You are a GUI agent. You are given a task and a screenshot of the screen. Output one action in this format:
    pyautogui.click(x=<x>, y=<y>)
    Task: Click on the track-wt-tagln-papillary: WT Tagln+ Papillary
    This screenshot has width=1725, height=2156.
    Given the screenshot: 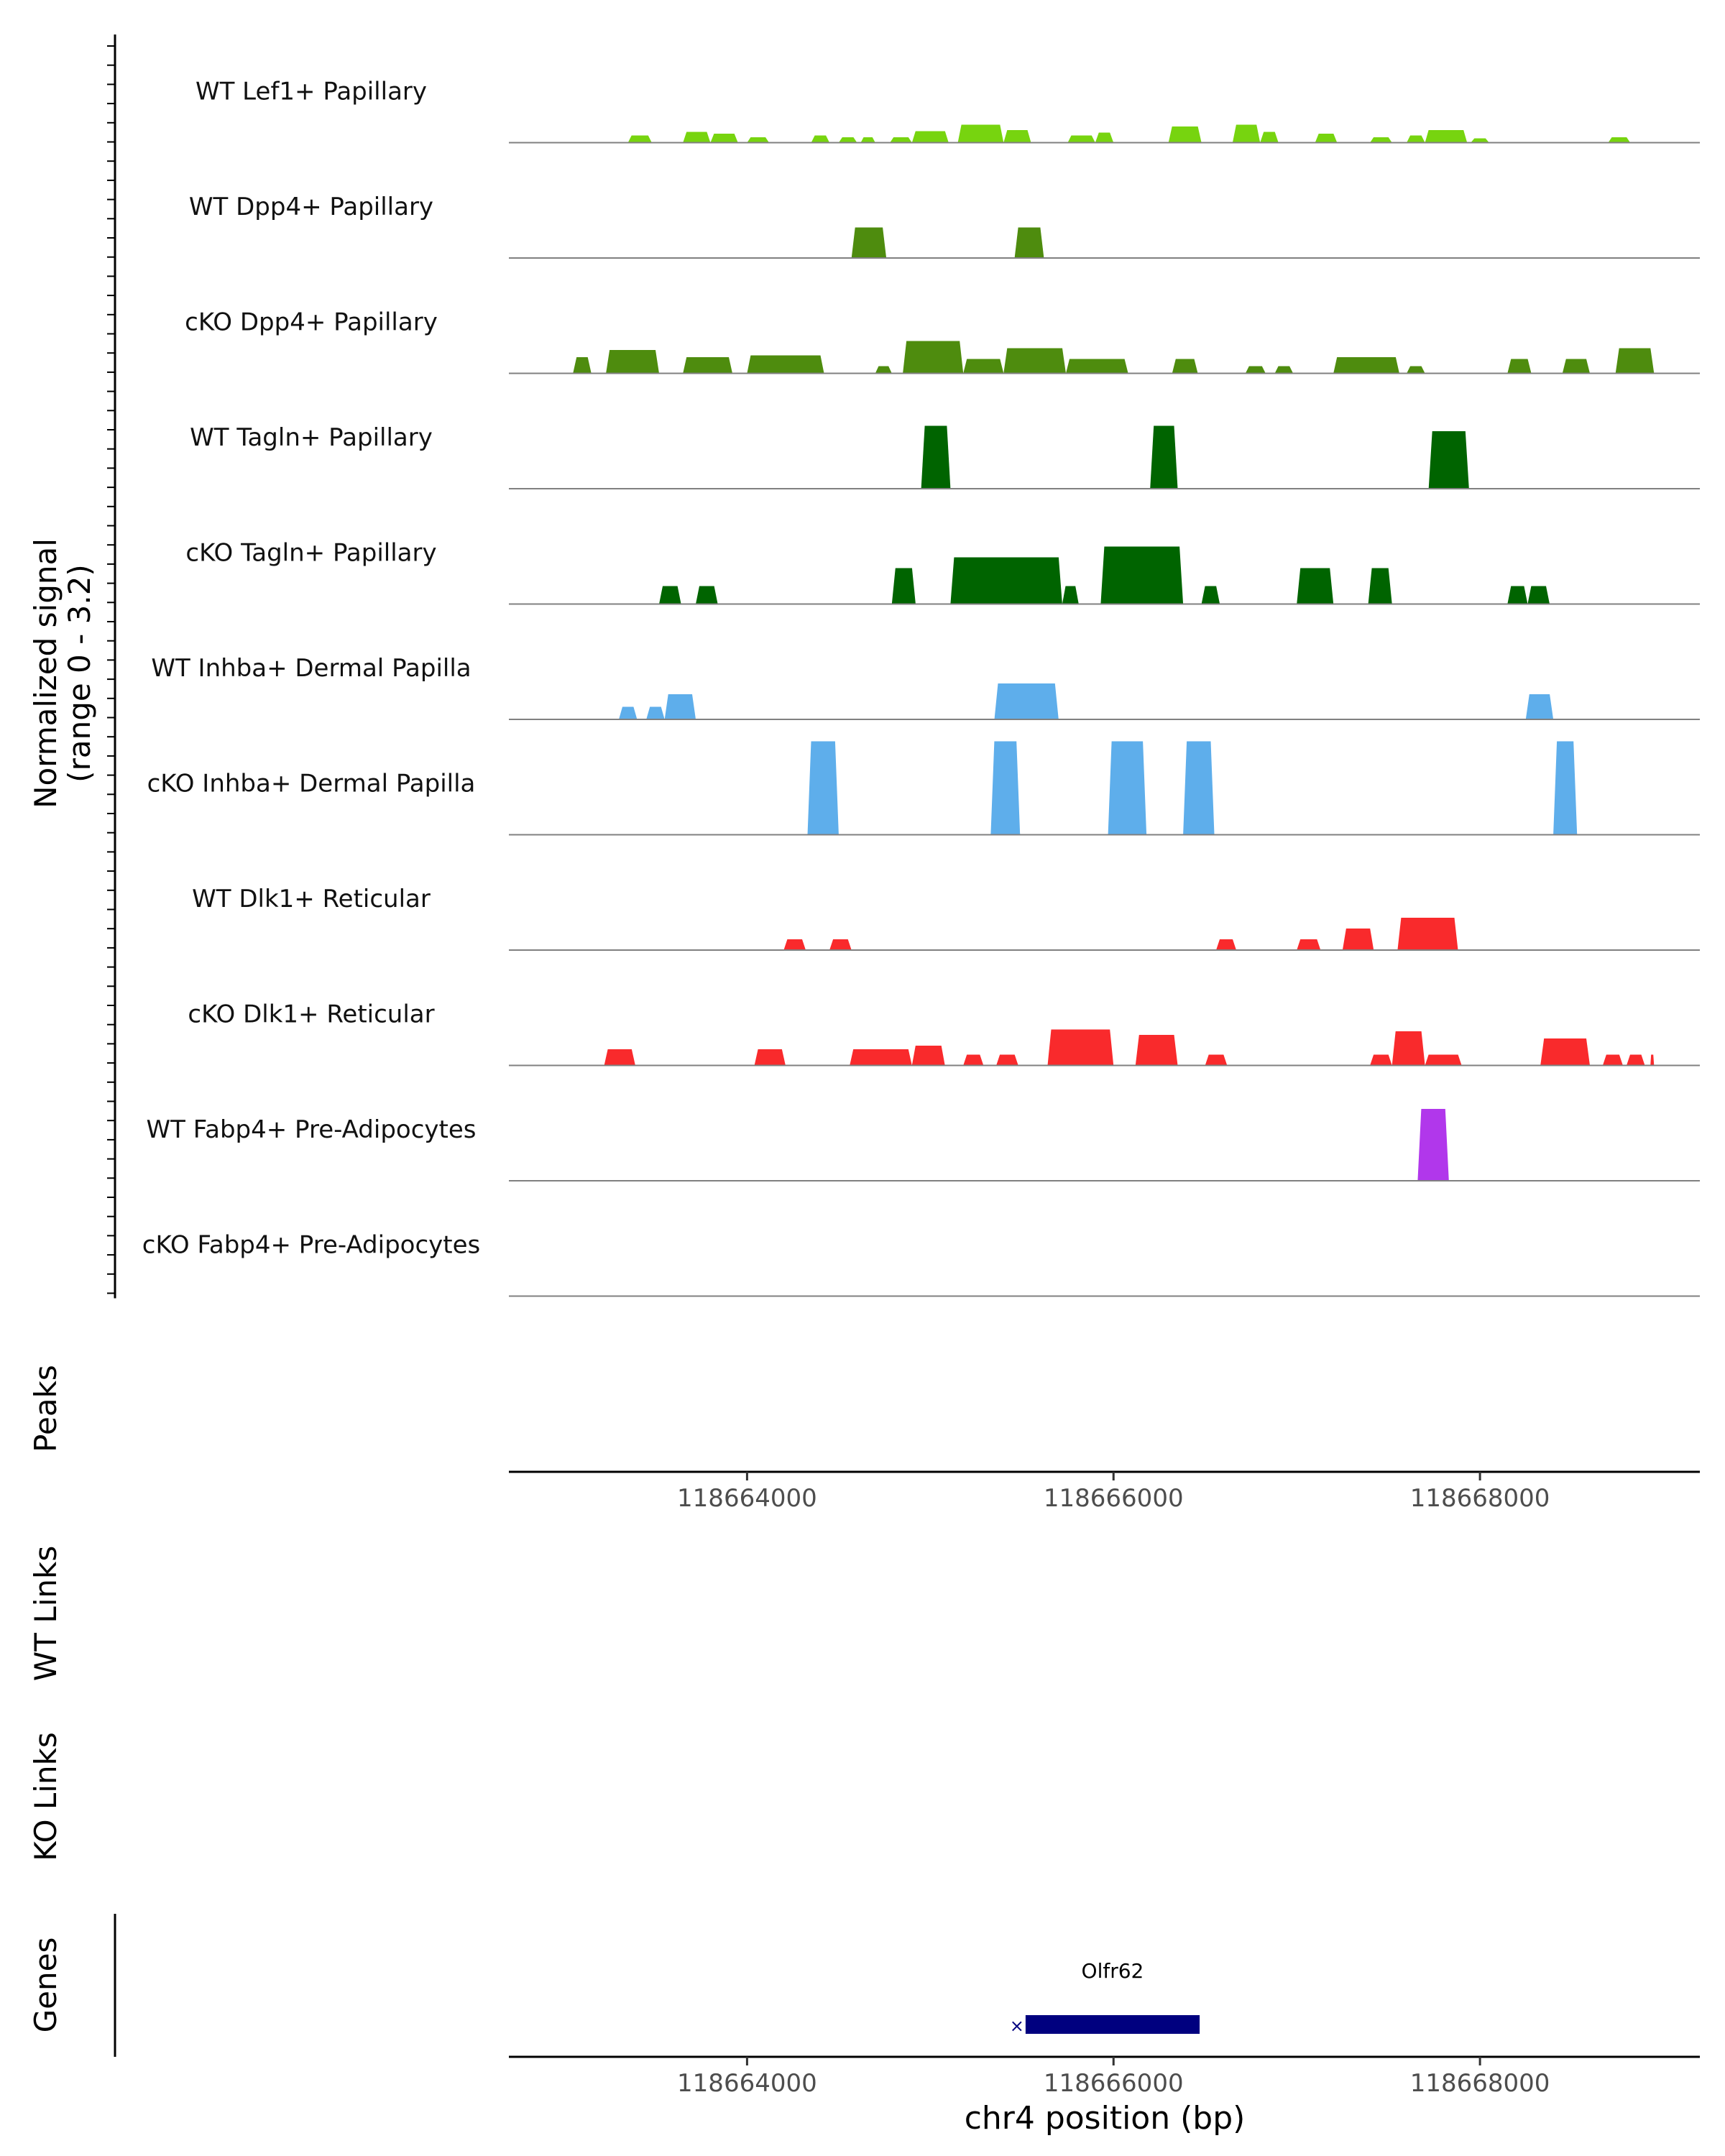 What is the action you would take?
    pyautogui.click(x=945, y=456)
    